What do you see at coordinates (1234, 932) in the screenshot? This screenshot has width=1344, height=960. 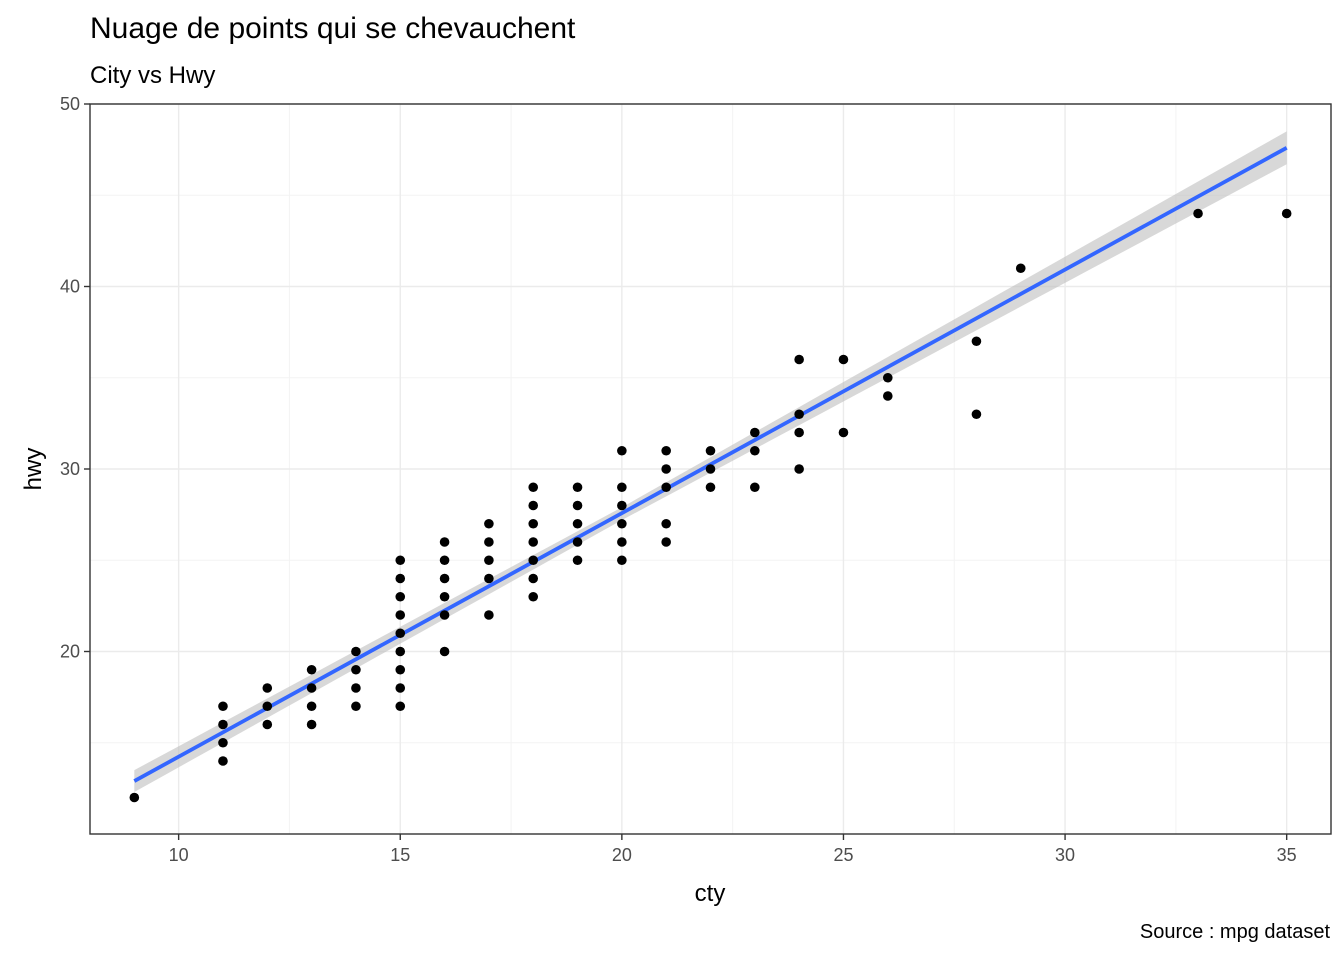 I see `chart-caption: Source : mpg dataset` at bounding box center [1234, 932].